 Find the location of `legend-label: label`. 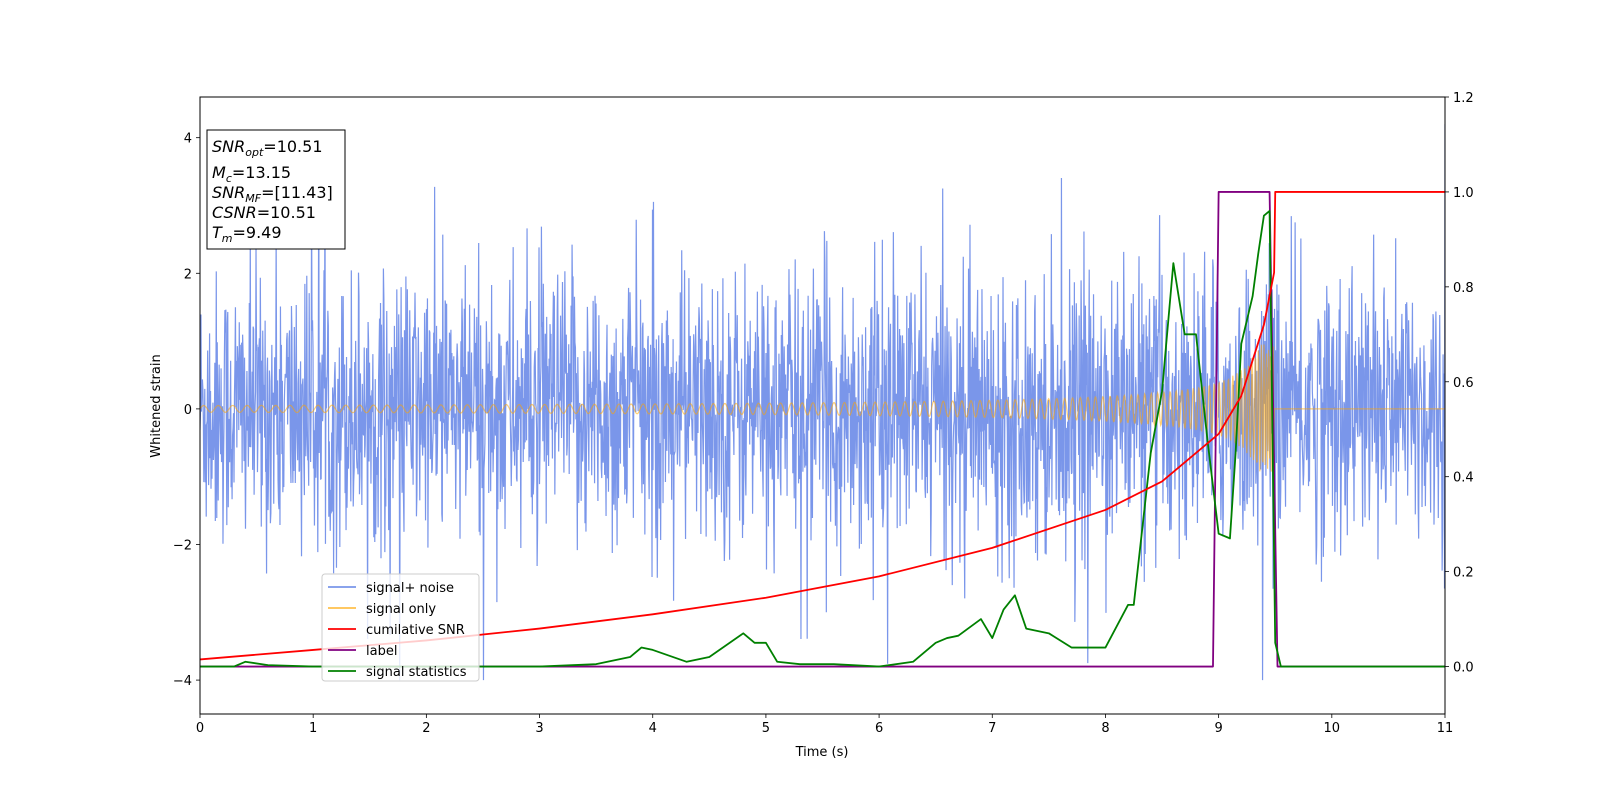

legend-label: label is located at coordinates (381, 651).